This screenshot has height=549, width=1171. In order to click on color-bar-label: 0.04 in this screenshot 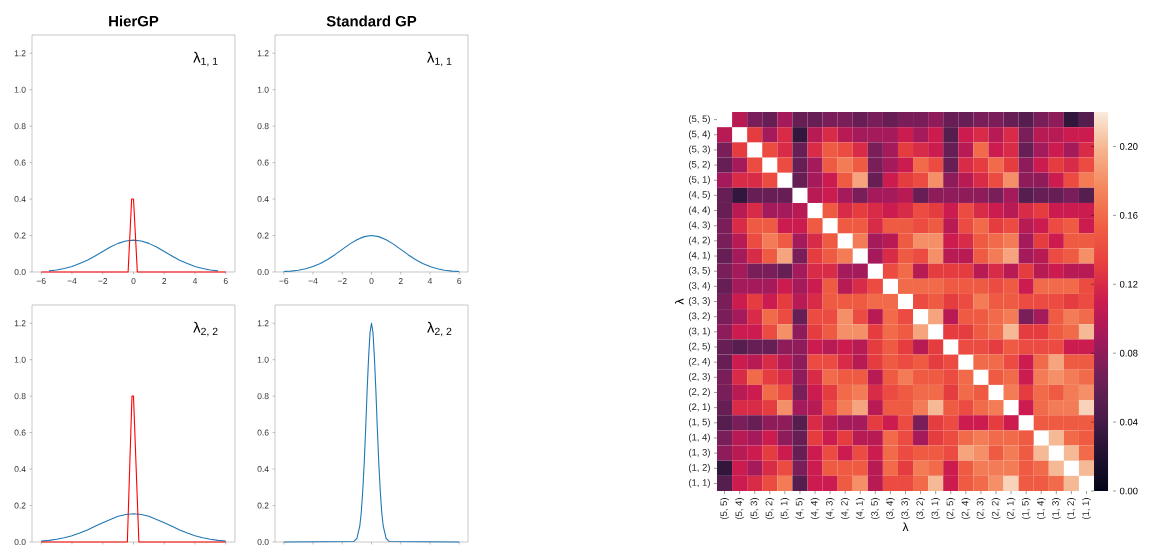, I will do `click(1128, 422)`.